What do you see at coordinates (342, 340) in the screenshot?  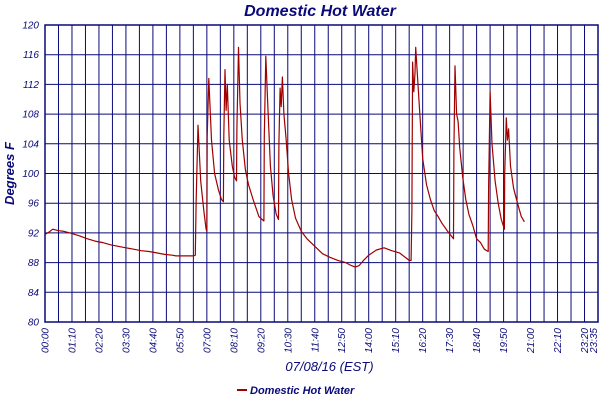 I see `x-tick-label: 12:50` at bounding box center [342, 340].